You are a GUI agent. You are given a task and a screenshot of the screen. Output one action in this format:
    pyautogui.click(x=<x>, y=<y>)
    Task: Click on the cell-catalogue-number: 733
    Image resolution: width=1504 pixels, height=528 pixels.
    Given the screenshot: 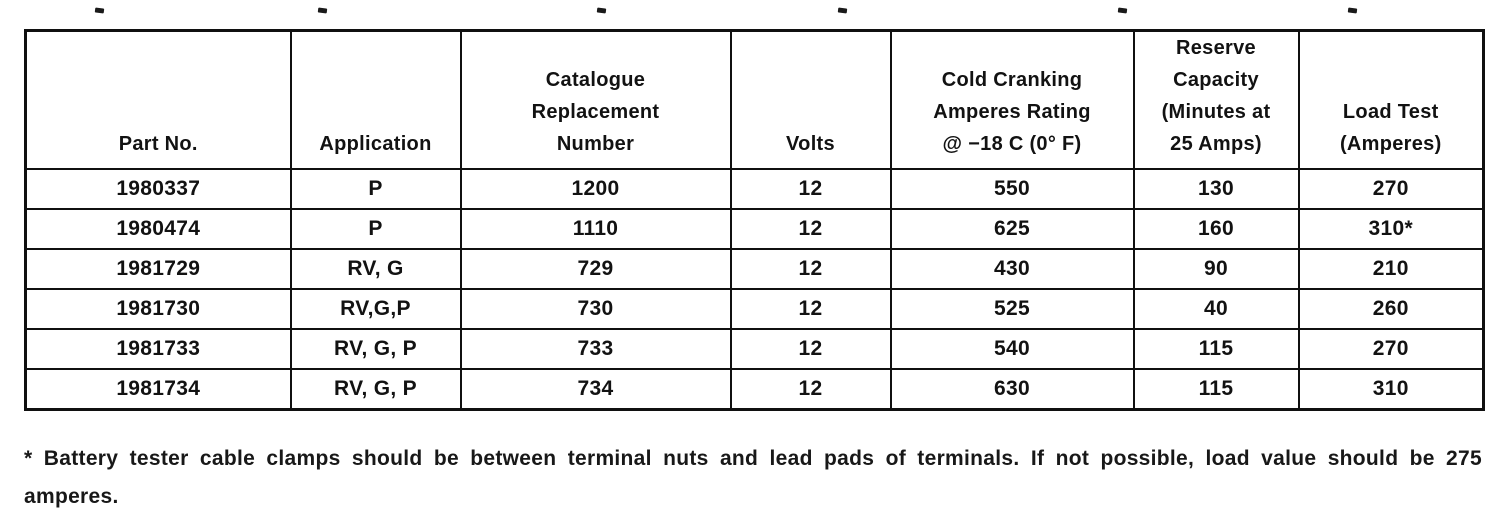 What is the action you would take?
    pyautogui.click(x=595, y=349)
    